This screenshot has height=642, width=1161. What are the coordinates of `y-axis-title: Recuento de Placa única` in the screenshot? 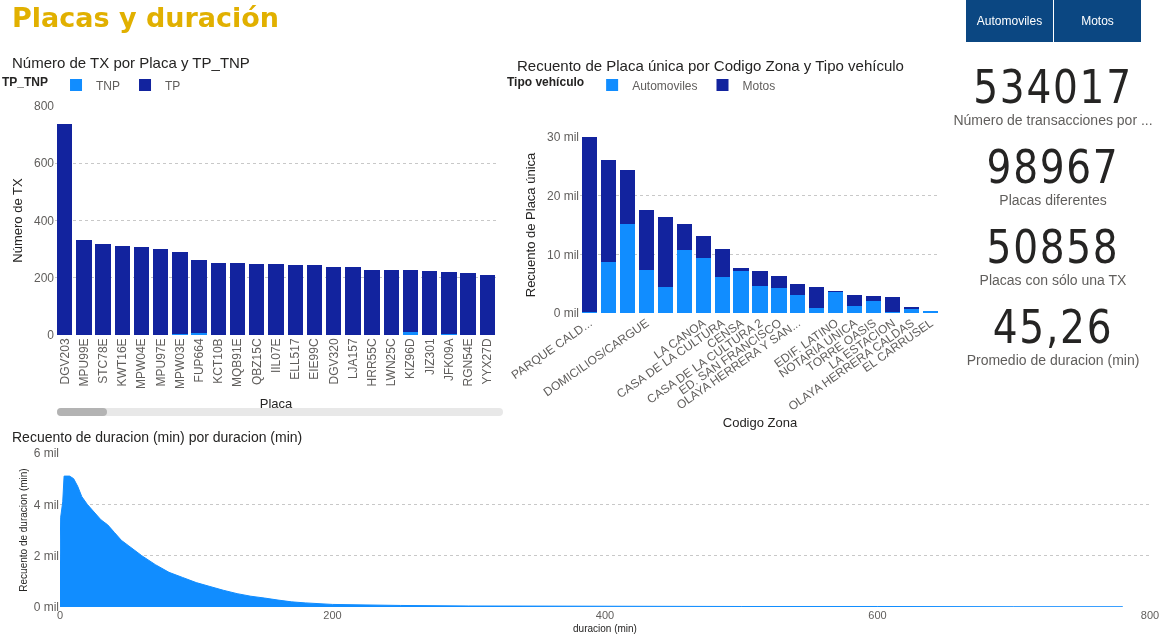 It's located at (530, 224).